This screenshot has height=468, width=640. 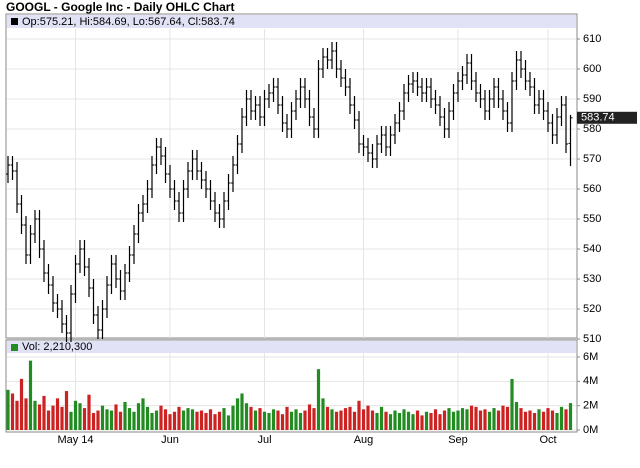 What do you see at coordinates (364, 440) in the screenshot?
I see `x-tick-label: Aug` at bounding box center [364, 440].